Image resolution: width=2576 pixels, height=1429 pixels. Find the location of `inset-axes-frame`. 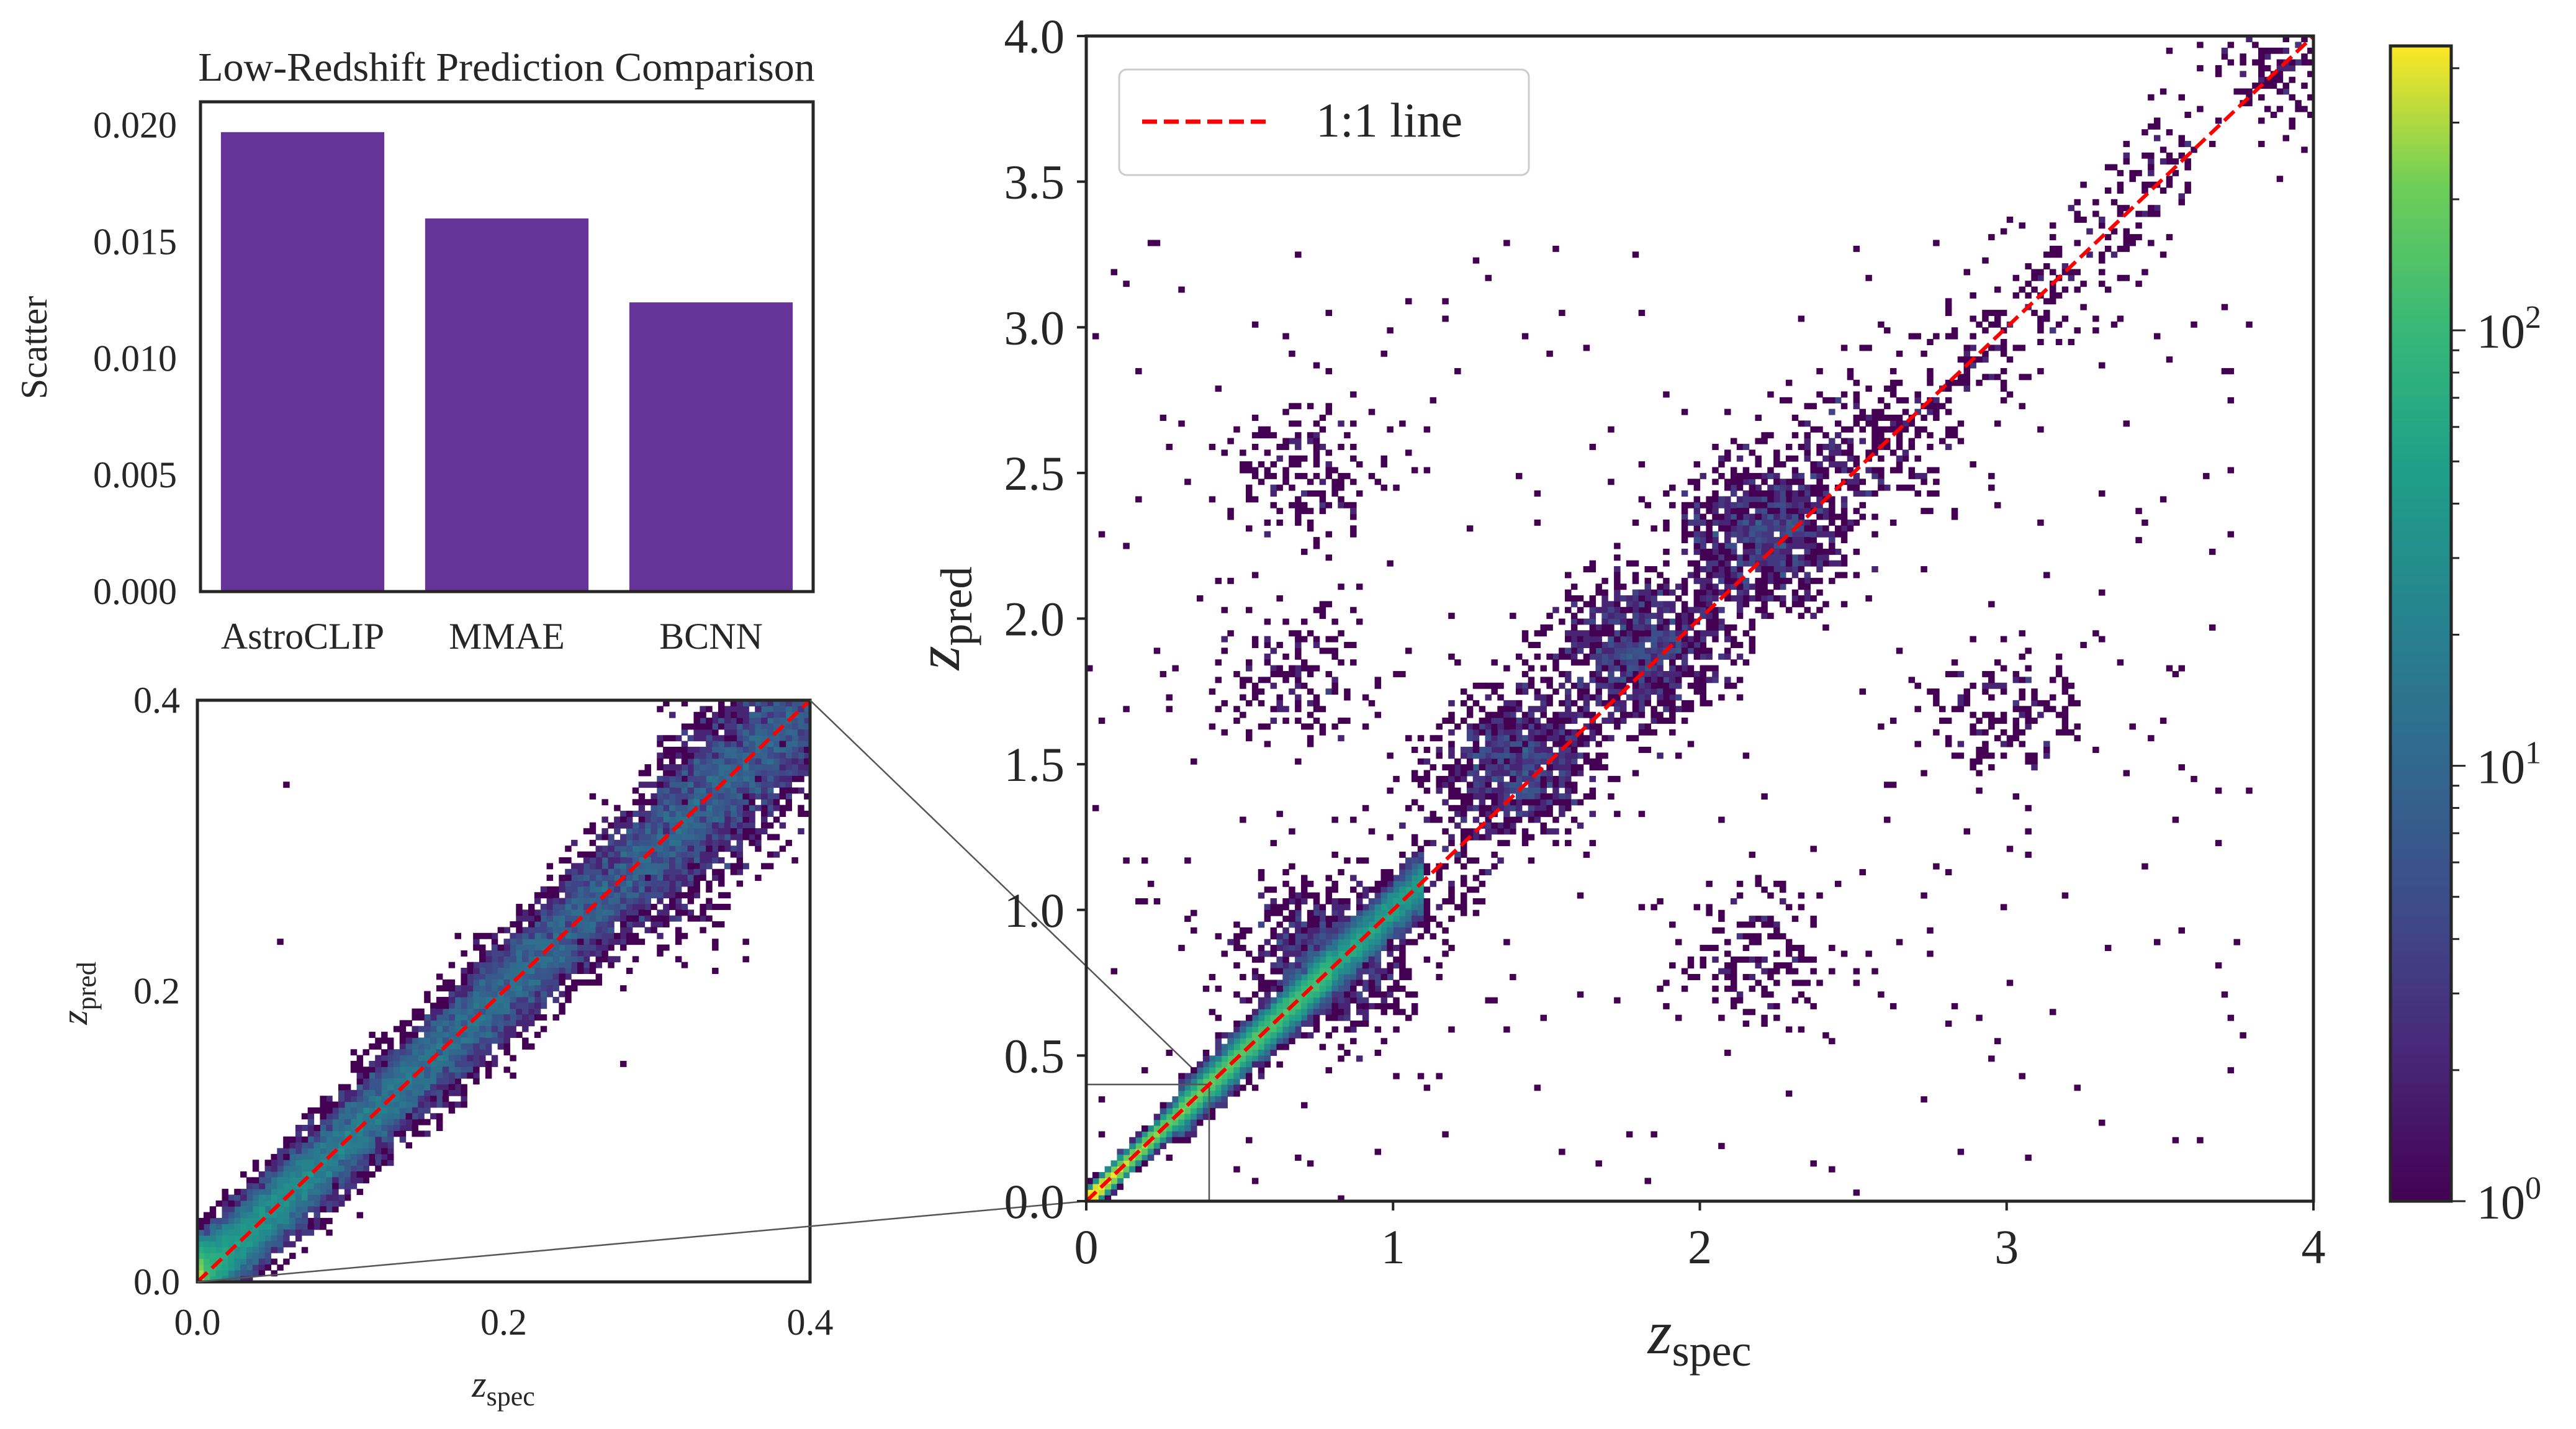

inset-axes-frame is located at coordinates (504, 991).